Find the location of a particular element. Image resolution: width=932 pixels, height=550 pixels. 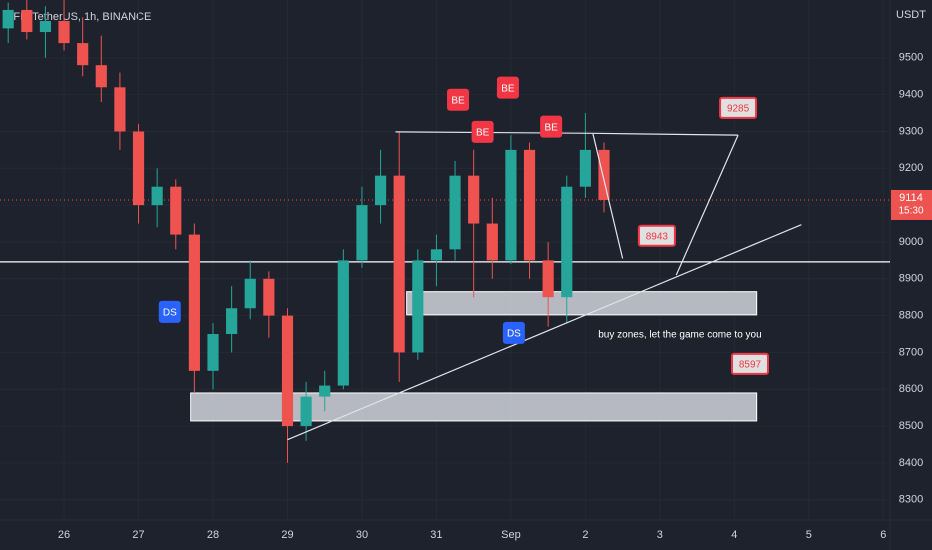

x-tick-label: 4 is located at coordinates (734, 535).